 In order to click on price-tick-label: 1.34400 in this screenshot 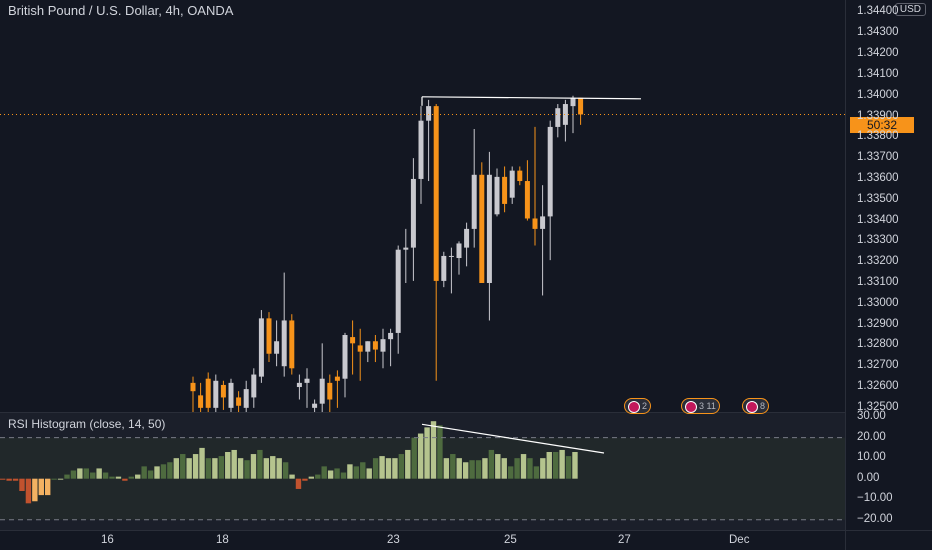, I will do `click(878, 11)`.